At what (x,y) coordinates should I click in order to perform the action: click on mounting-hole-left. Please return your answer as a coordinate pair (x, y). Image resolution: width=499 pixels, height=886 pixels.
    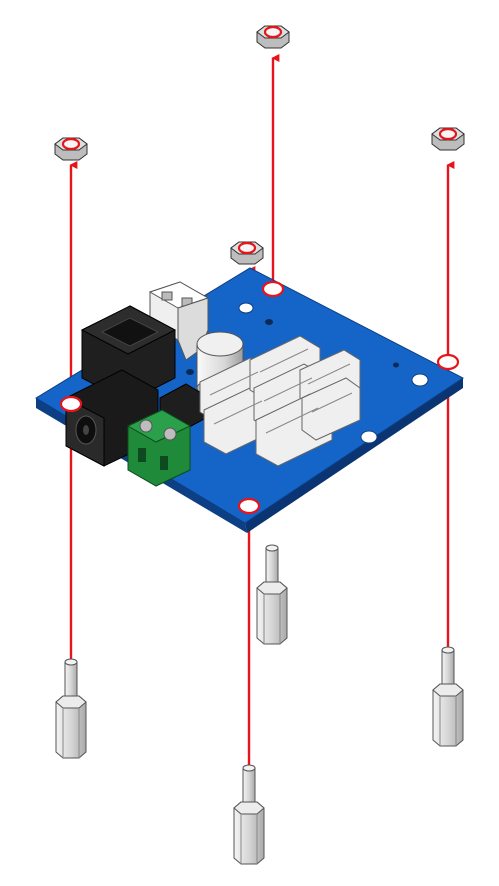
    Looking at the image, I should click on (71, 404).